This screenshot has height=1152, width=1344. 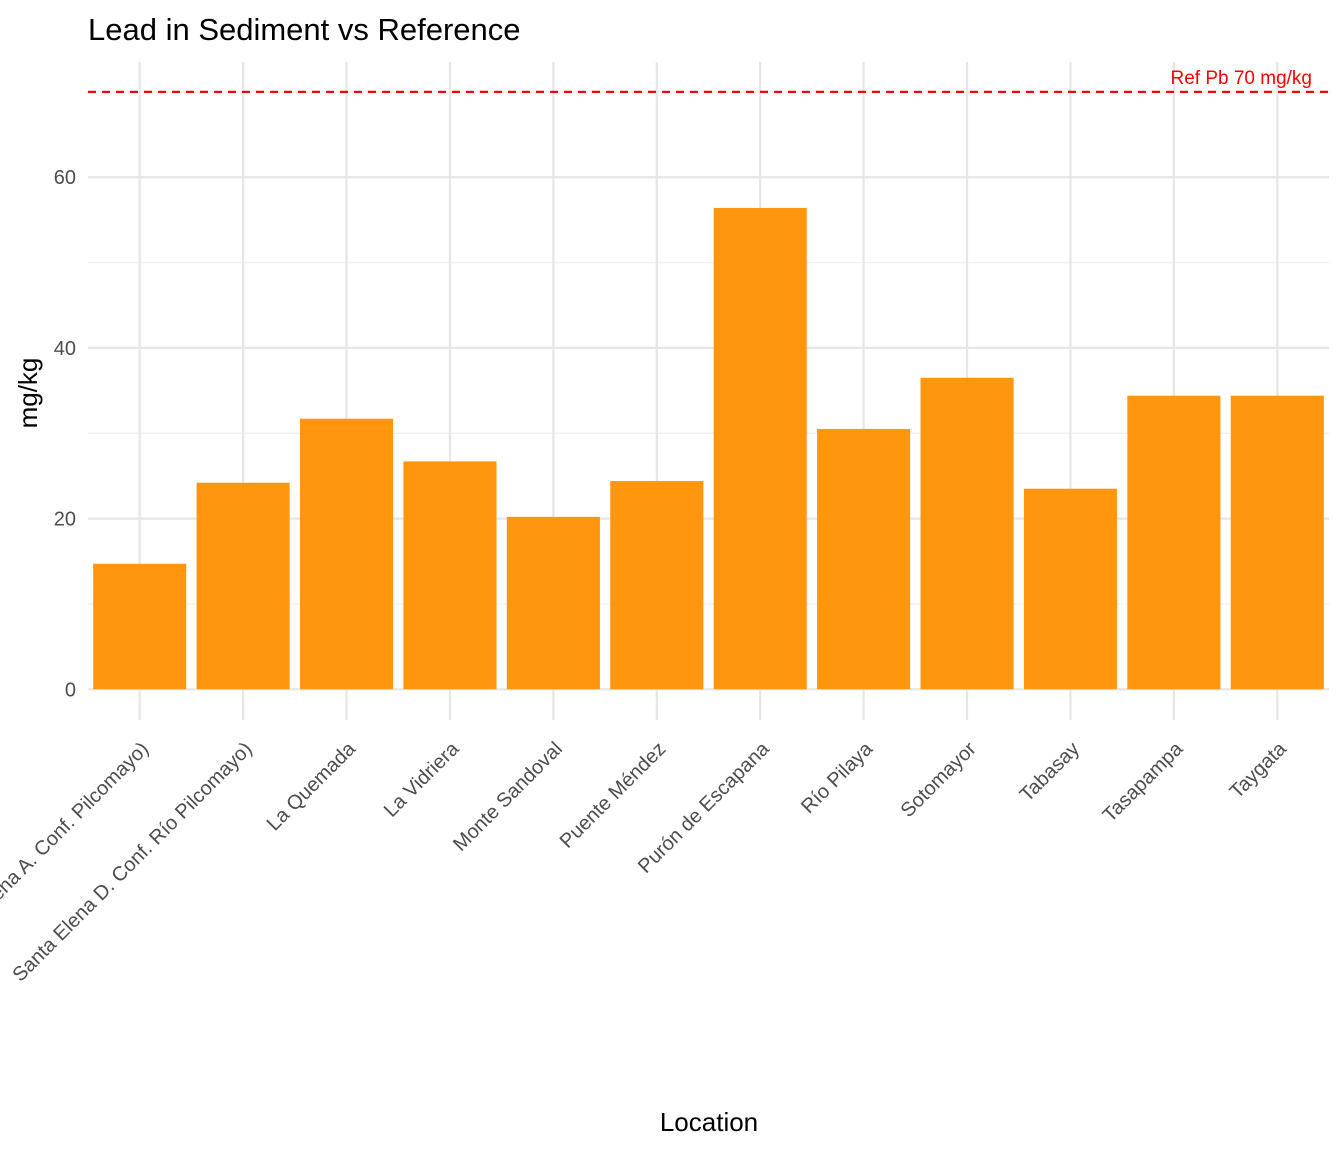 I want to click on y-tick-labels: 0 20 40 60, so click(x=65, y=434).